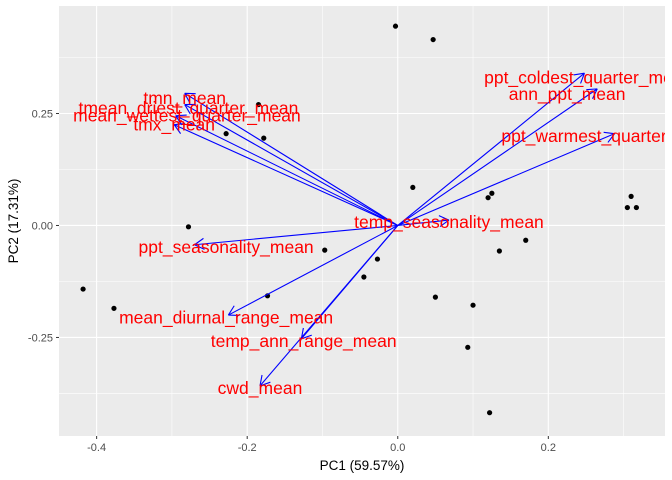 Image resolution: width=672 pixels, height=480 pixels. Describe the element at coordinates (586, 136) in the screenshot. I see `loading-label: ppt_warmest_quarter_mean` at that location.